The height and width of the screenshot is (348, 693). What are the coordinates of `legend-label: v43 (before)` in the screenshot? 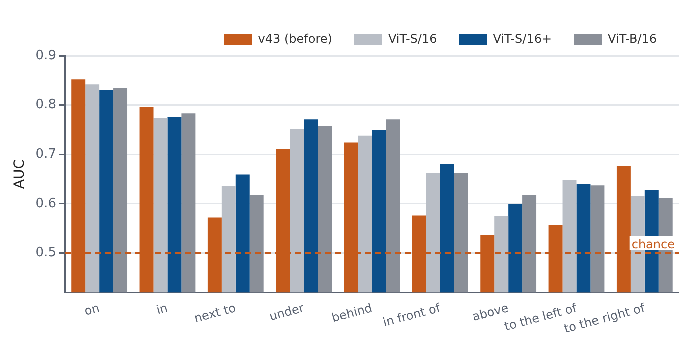 It's located at (295, 39).